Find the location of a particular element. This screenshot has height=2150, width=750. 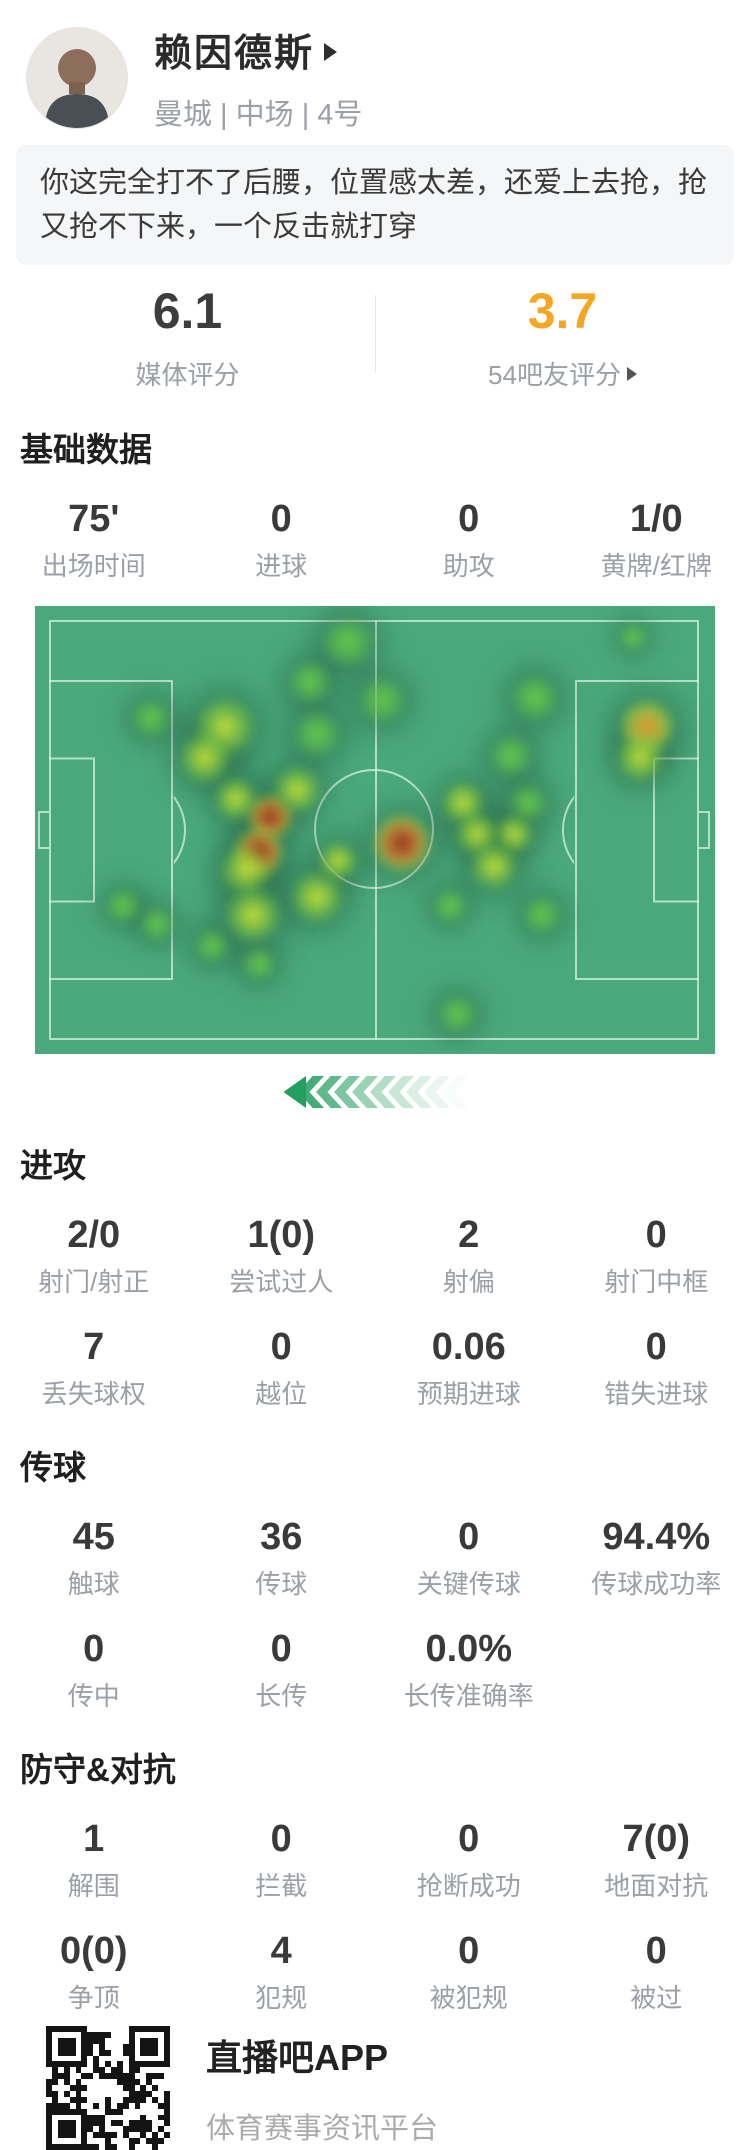

stat-value: 2/0 is located at coordinates (94, 1235).